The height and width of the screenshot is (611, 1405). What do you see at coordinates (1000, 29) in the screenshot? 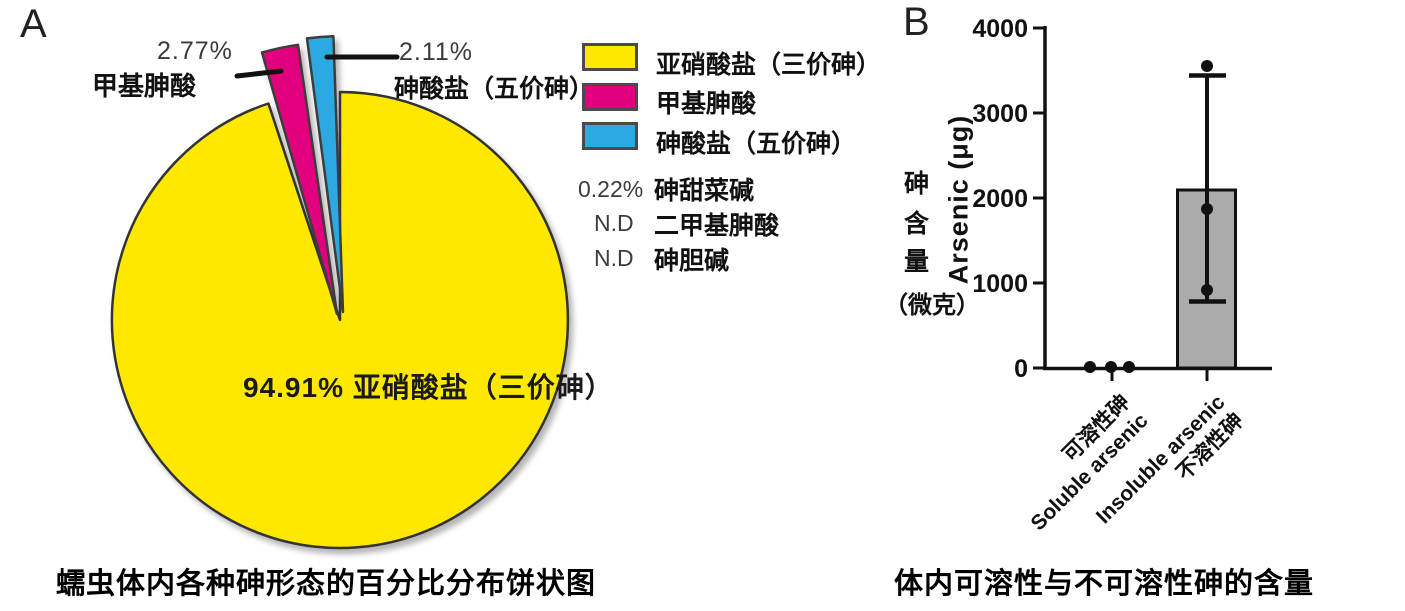
I see `y-tick-4000: 4000` at bounding box center [1000, 29].